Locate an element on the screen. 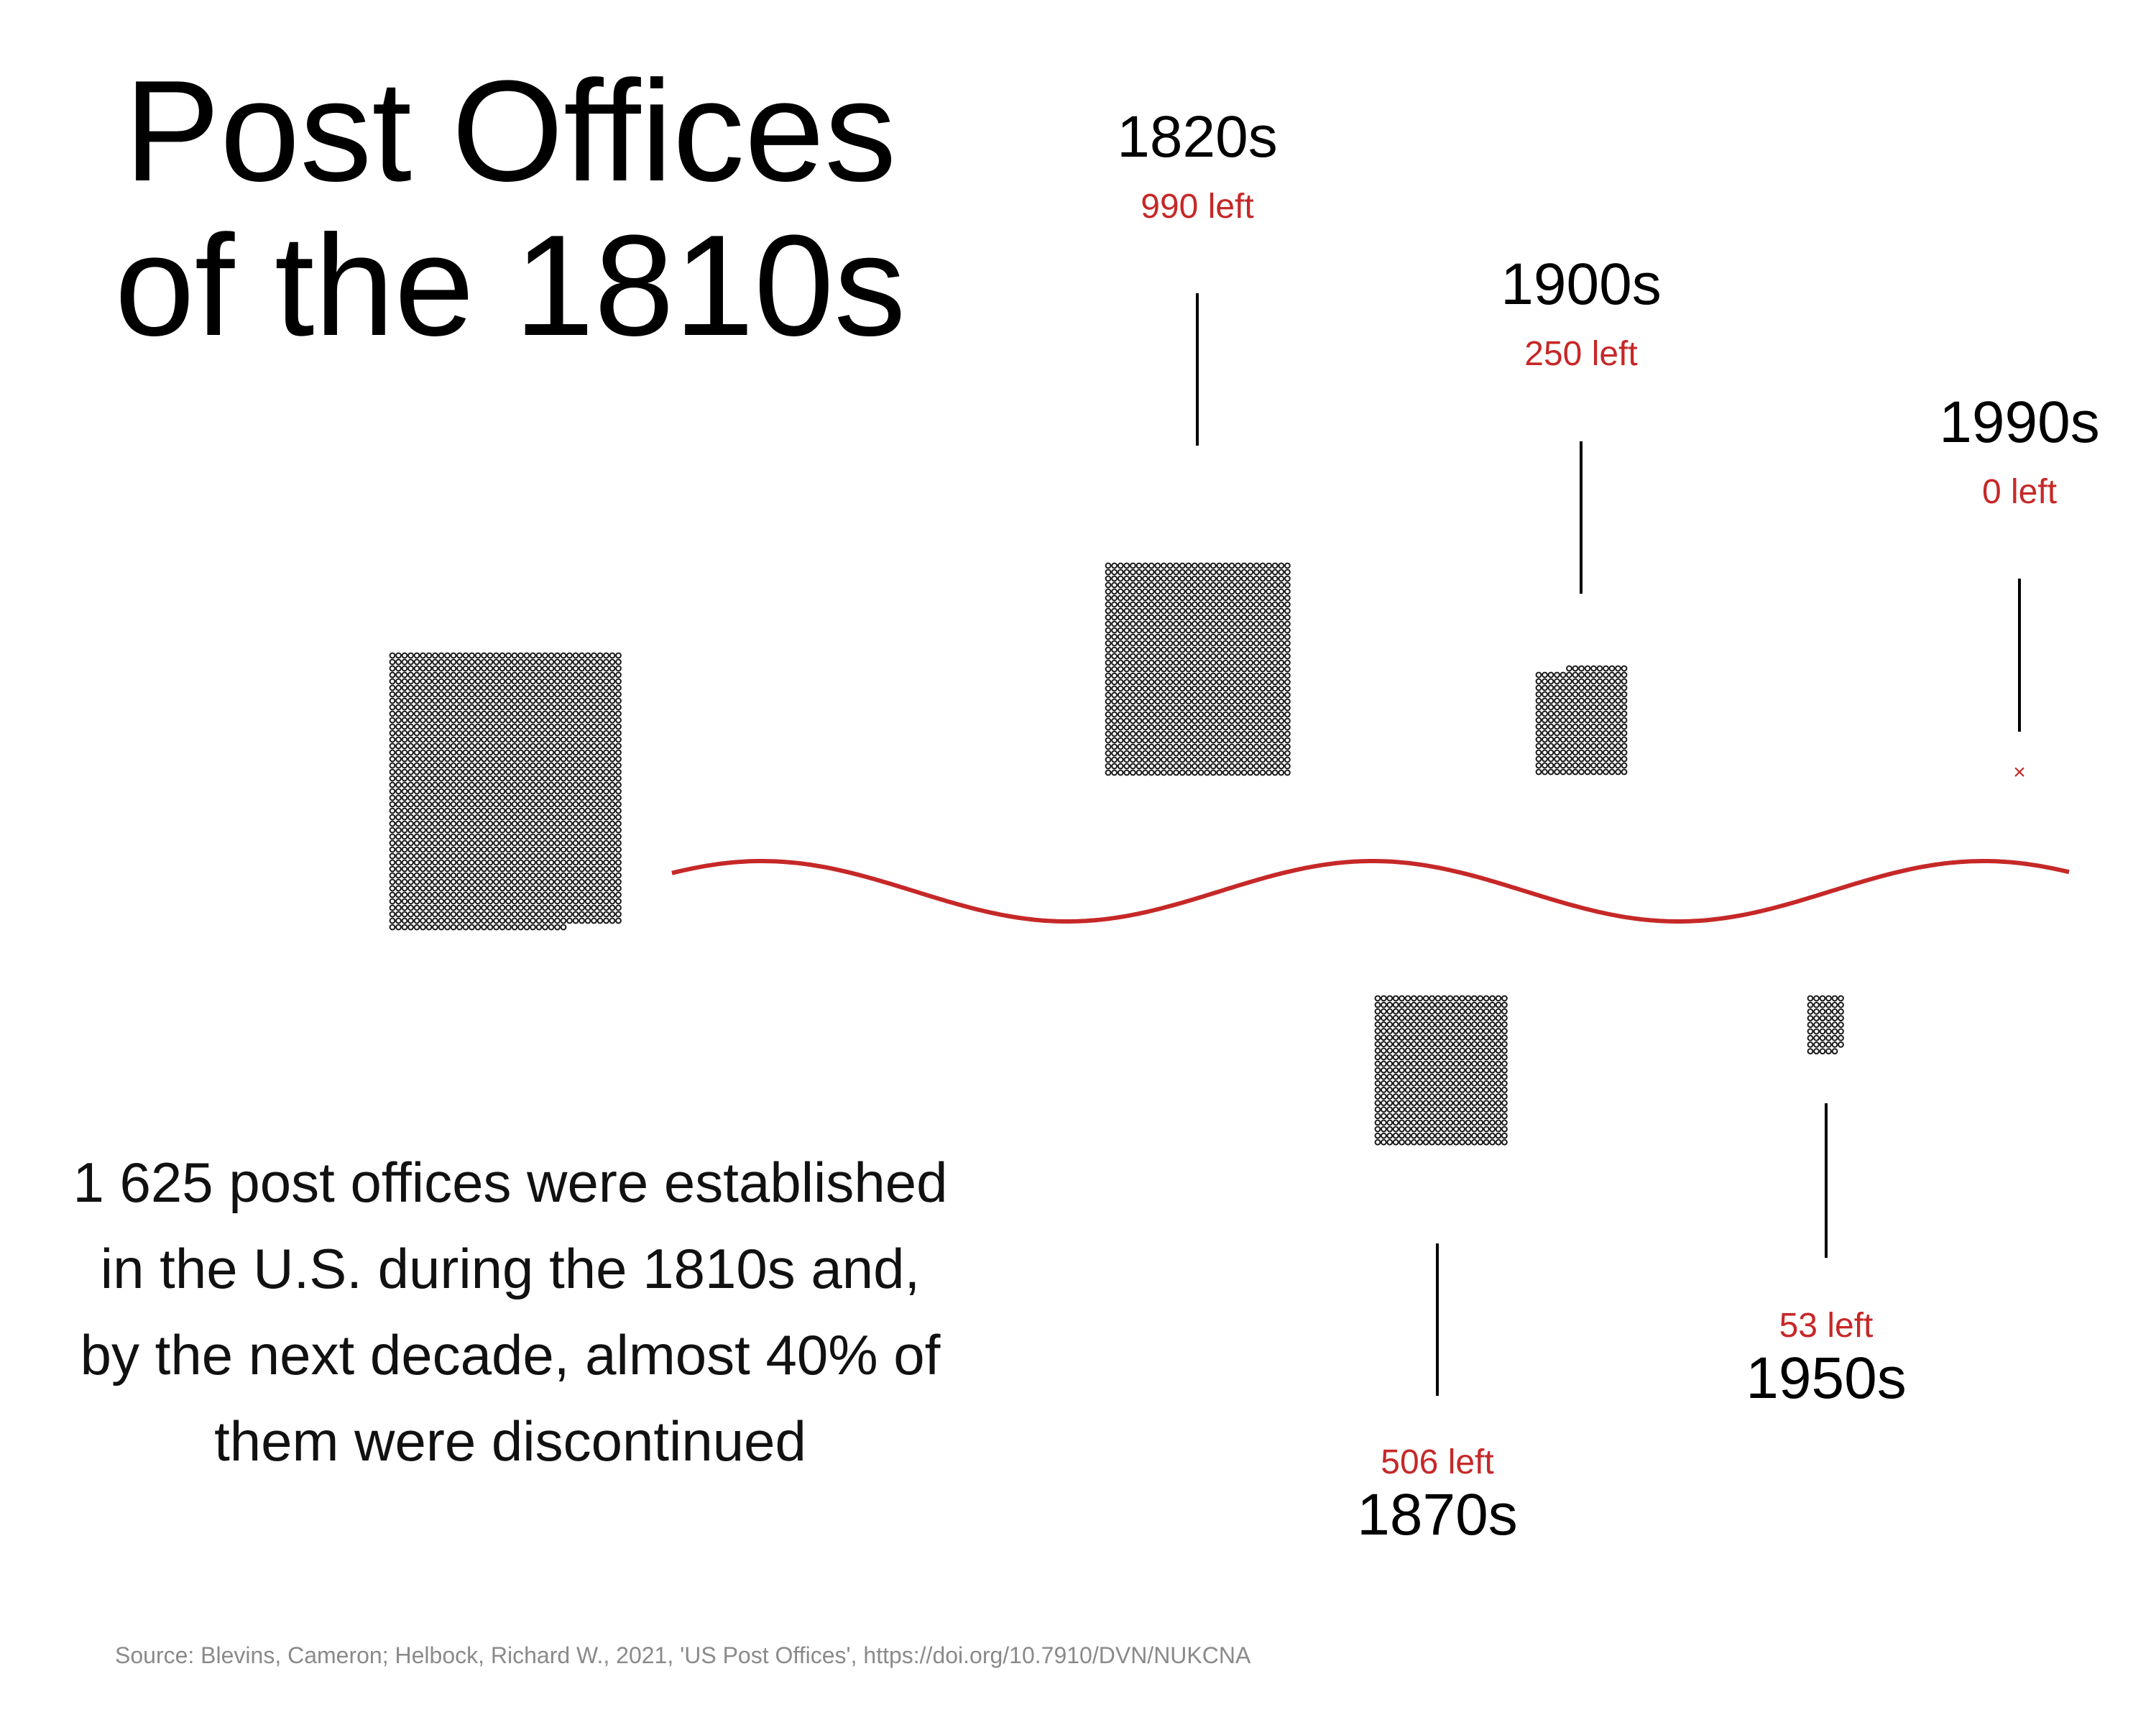 The image size is (2156, 1725). description-line-3: by the next decade, almost 40% of is located at coordinates (510, 1354).